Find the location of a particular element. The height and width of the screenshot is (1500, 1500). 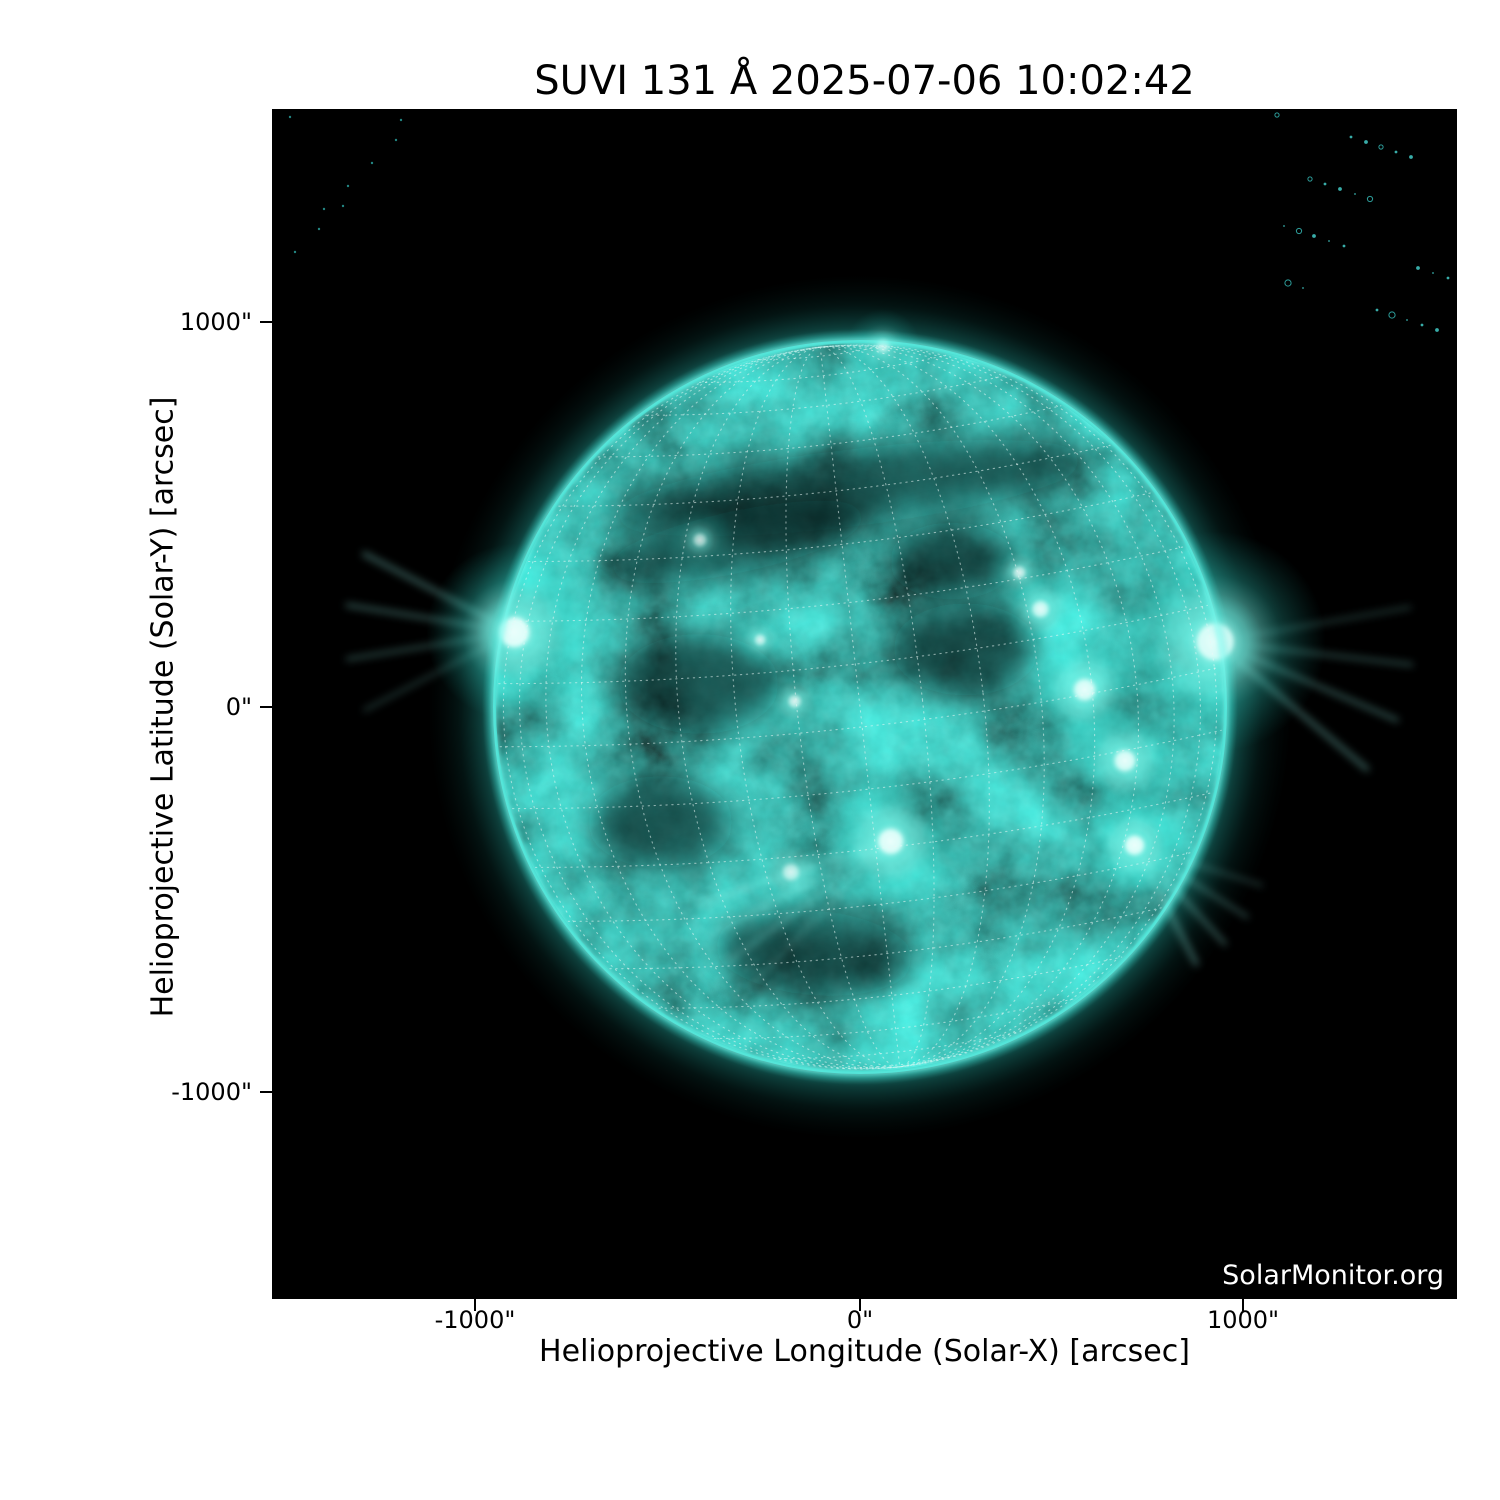

watermark: SolarMonitor.org is located at coordinates (1333, 1275).